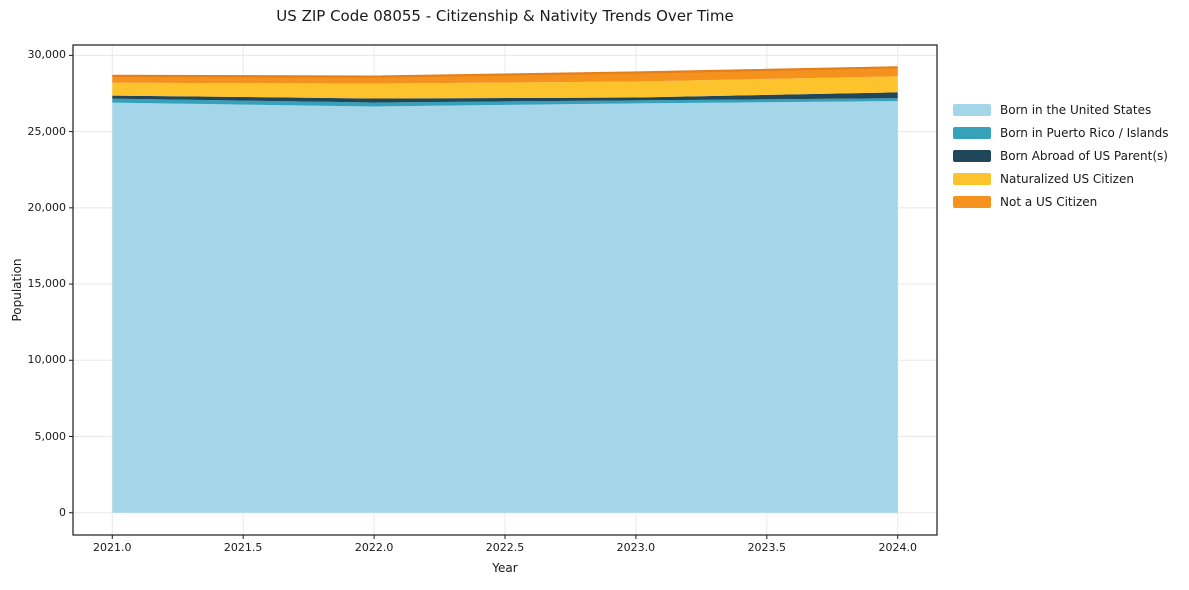  What do you see at coordinates (505, 547) in the screenshot?
I see `x-tick-label: 2022.5` at bounding box center [505, 547].